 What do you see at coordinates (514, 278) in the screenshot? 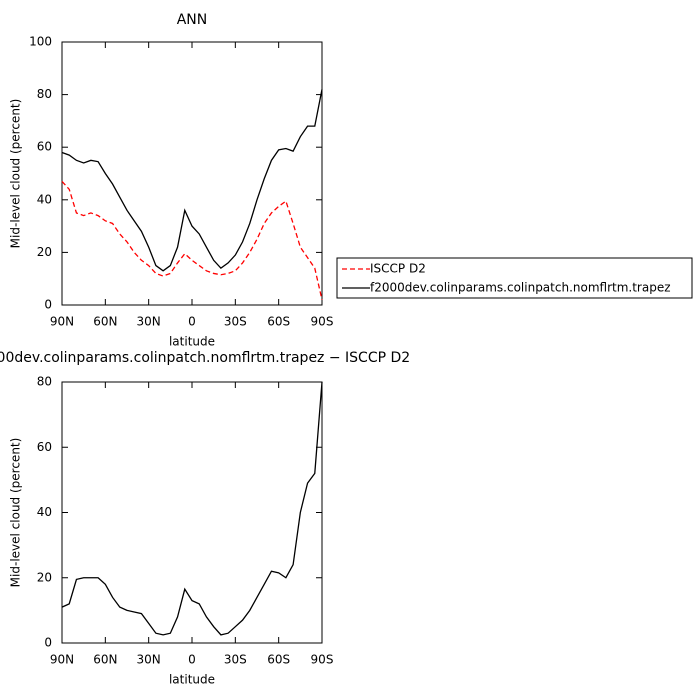
I see `legend-box` at bounding box center [514, 278].